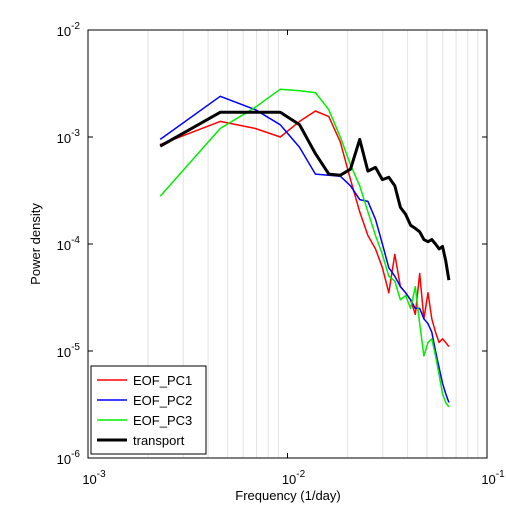 Image resolution: width=506 pixels, height=517 pixels. What do you see at coordinates (159, 440) in the screenshot?
I see `legend-label: transport` at bounding box center [159, 440].